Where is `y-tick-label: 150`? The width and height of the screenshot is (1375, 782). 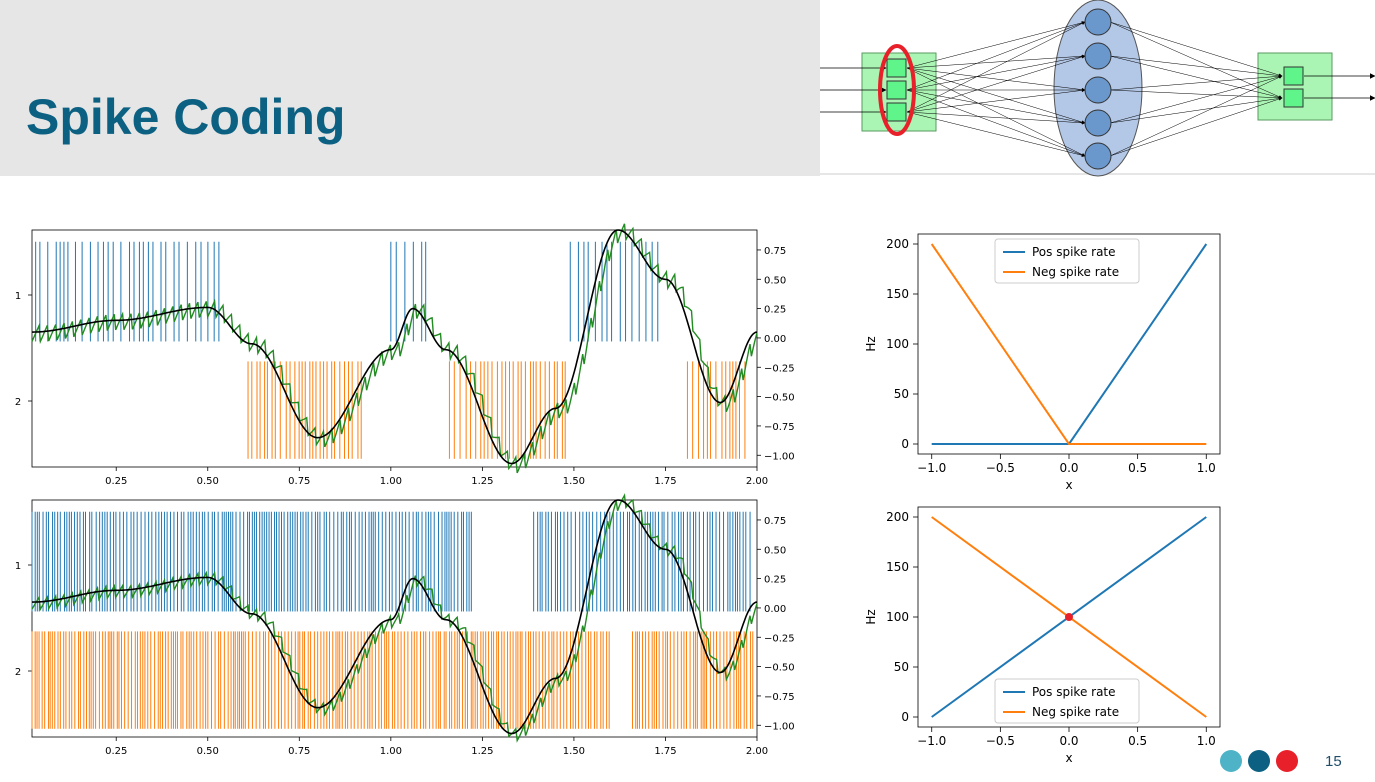 y-tick-label: 150 is located at coordinates (897, 294).